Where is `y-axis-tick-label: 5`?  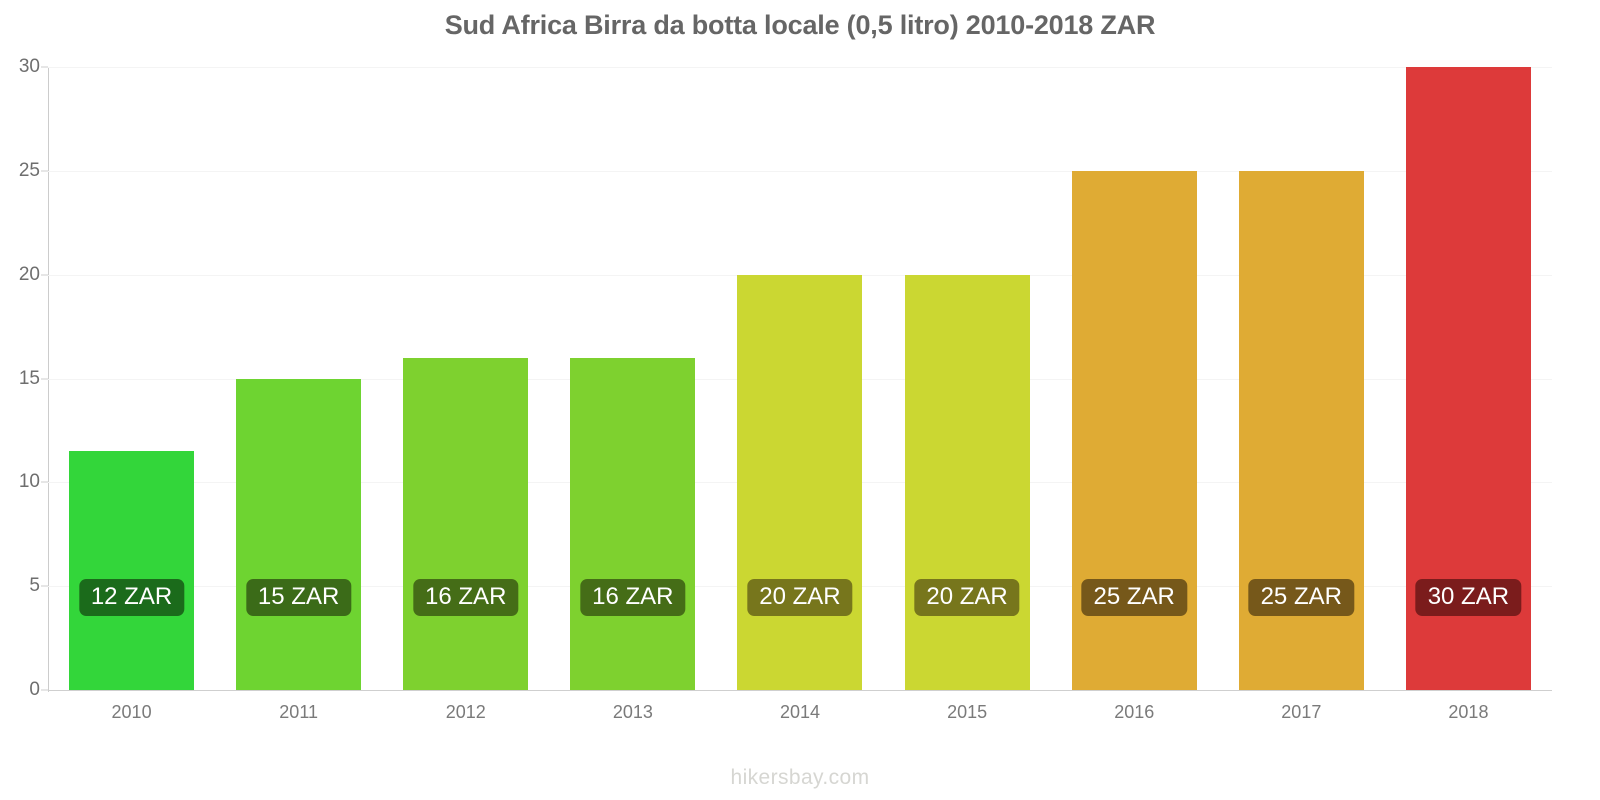
y-axis-tick-label: 5 is located at coordinates (34, 586).